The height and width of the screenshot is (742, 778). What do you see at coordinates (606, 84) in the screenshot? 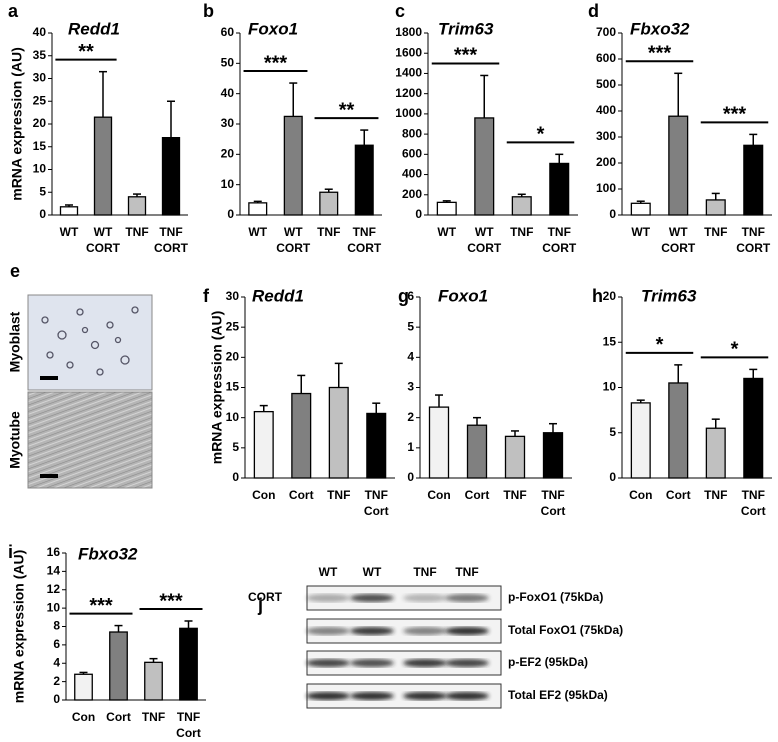
I see `y-tick-label: 500` at bounding box center [606, 84].